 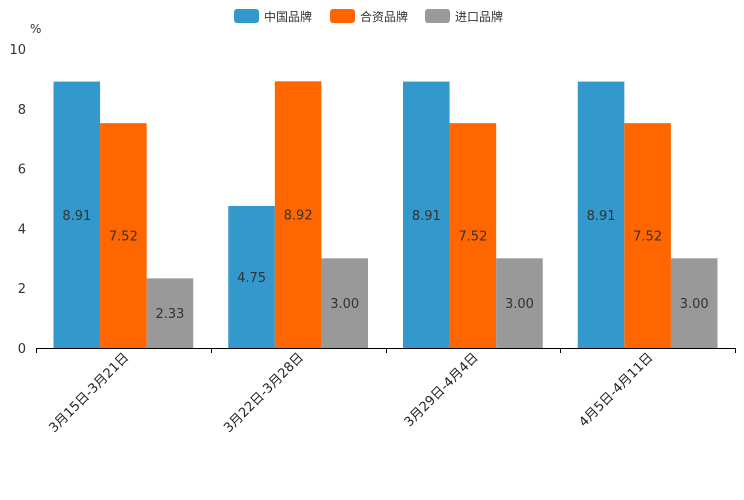 What do you see at coordinates (89, 393) in the screenshot?
I see `x-tick-label: 3月15日-3月21日` at bounding box center [89, 393].